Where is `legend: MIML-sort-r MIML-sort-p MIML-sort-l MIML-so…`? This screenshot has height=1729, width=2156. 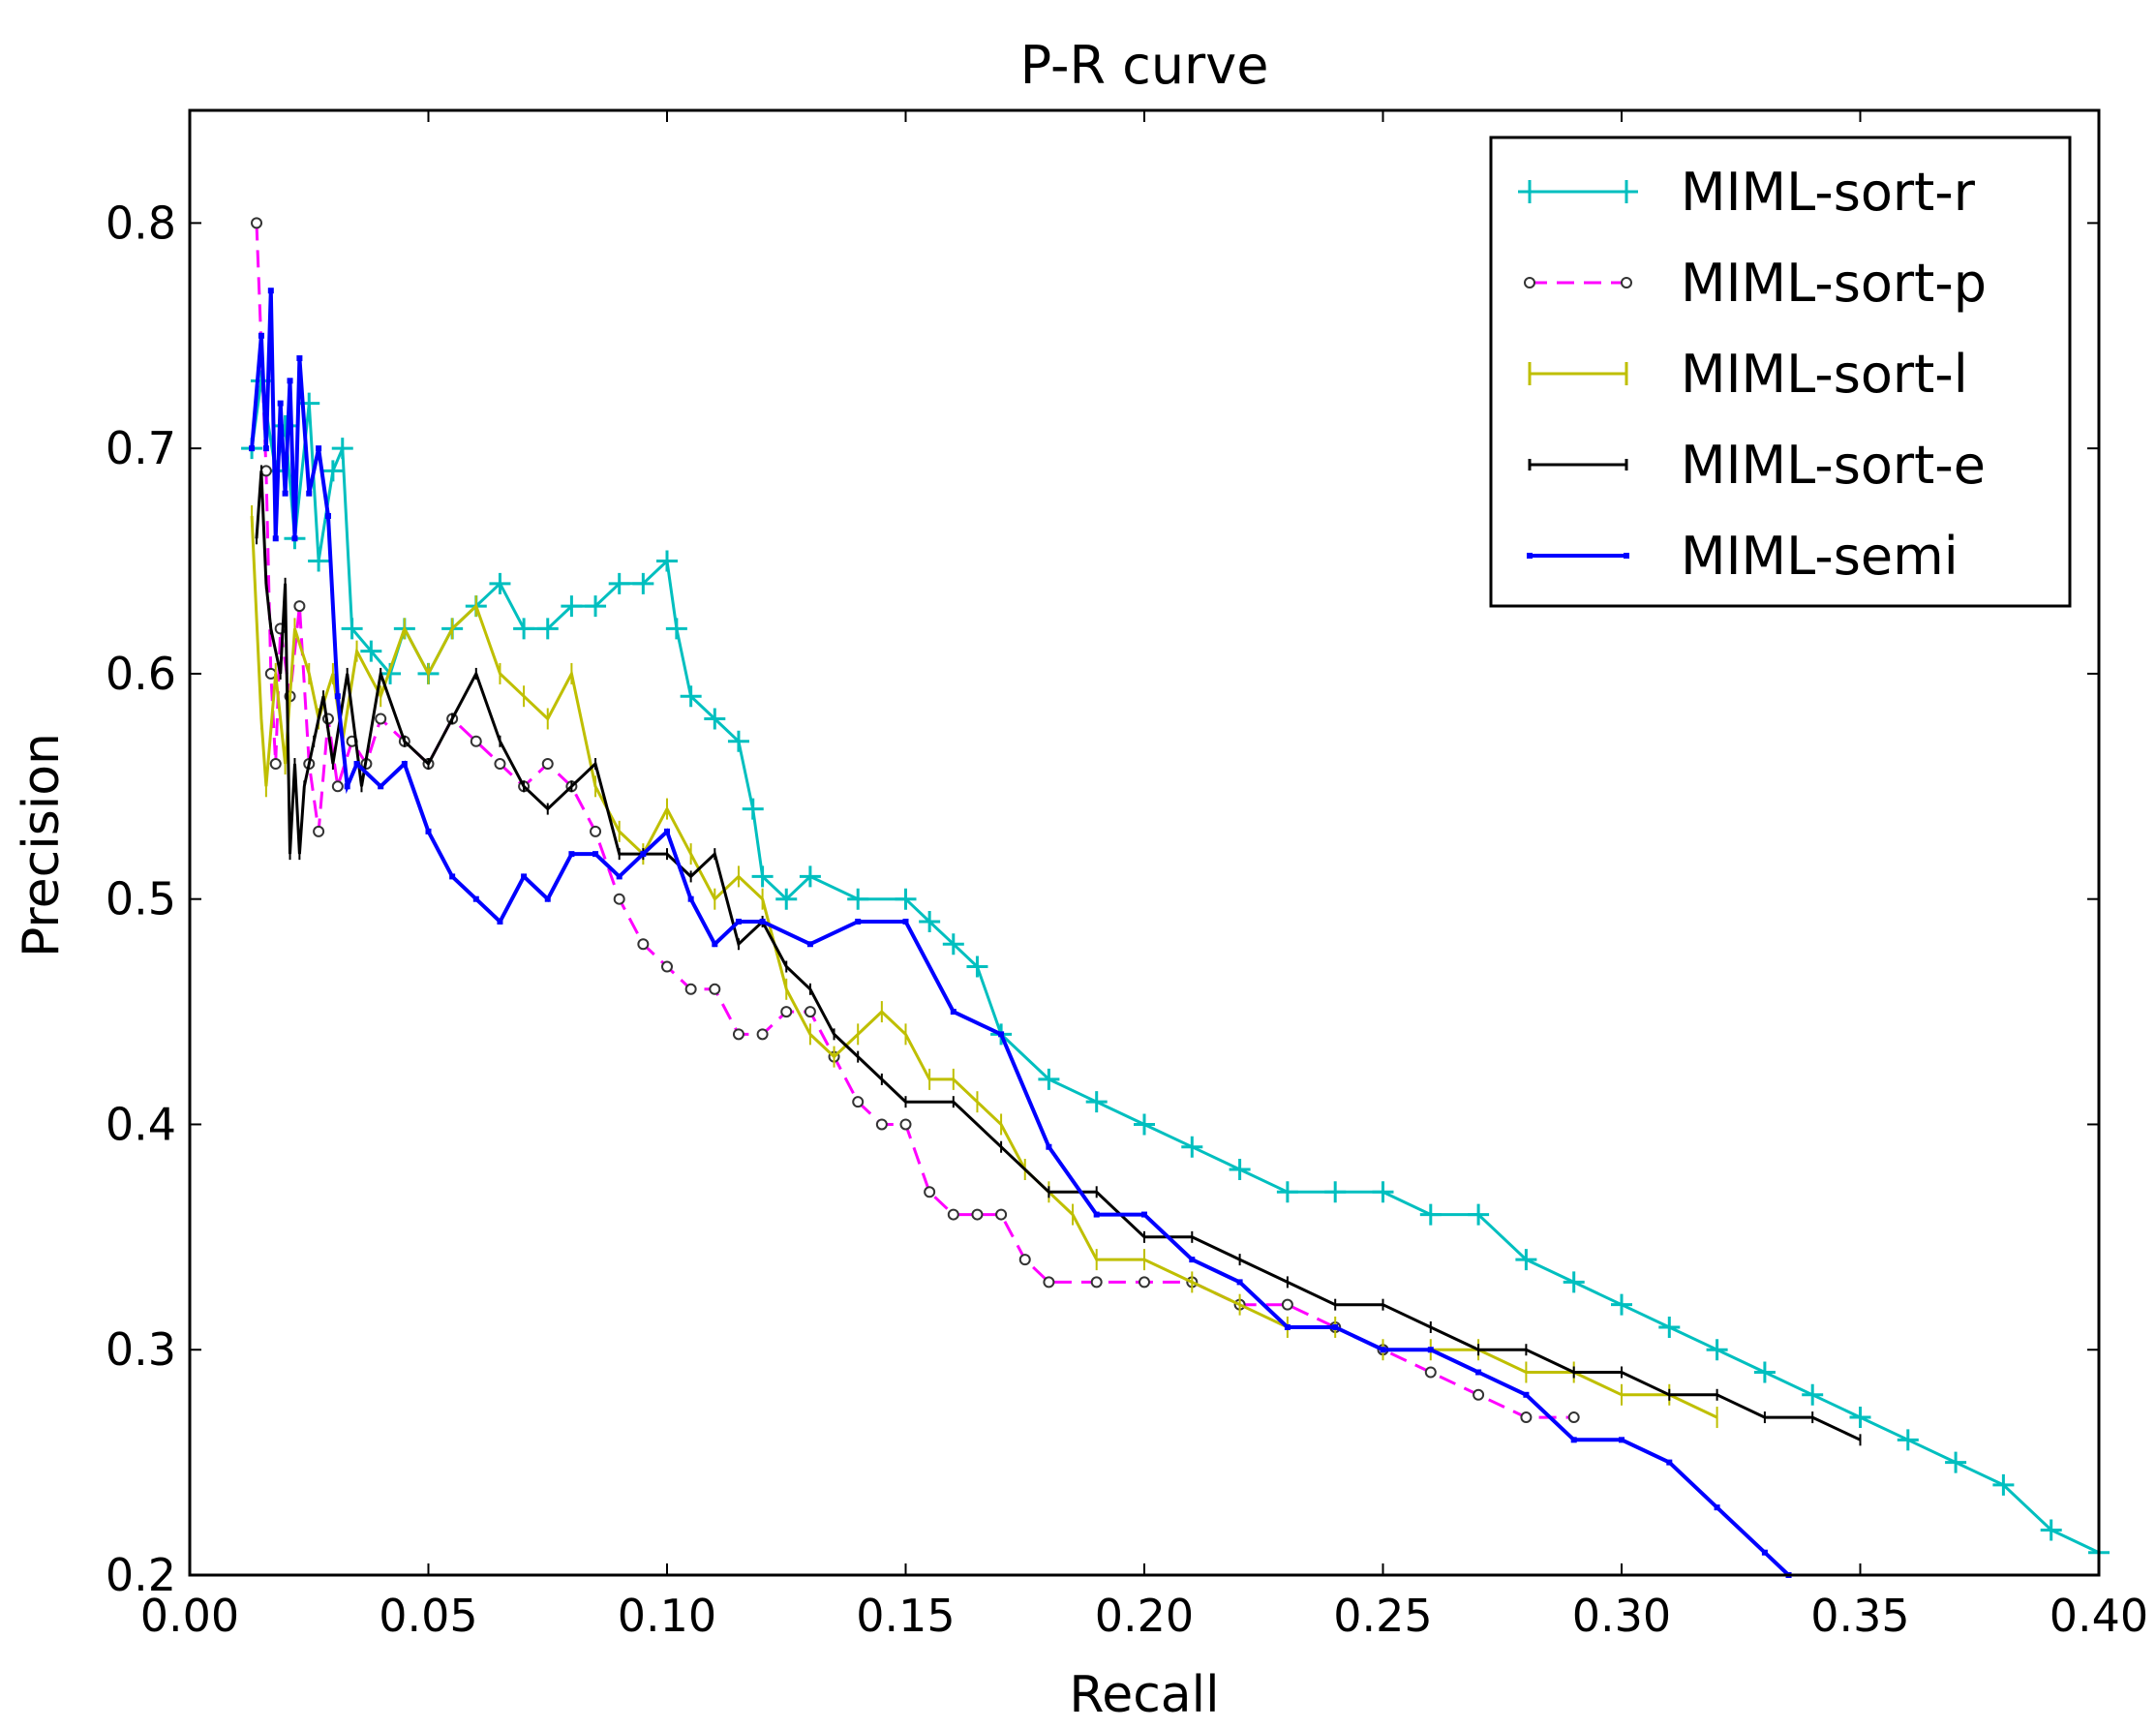 legend: MIML-sort-r MIML-sort-p MIML-sort-l MIML-so… is located at coordinates (1781, 372).